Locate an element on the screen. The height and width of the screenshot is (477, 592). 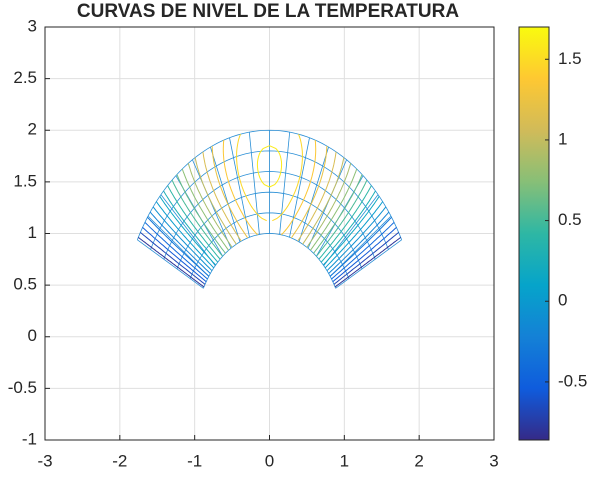
x-tick-label: 1 is located at coordinates (344, 460).